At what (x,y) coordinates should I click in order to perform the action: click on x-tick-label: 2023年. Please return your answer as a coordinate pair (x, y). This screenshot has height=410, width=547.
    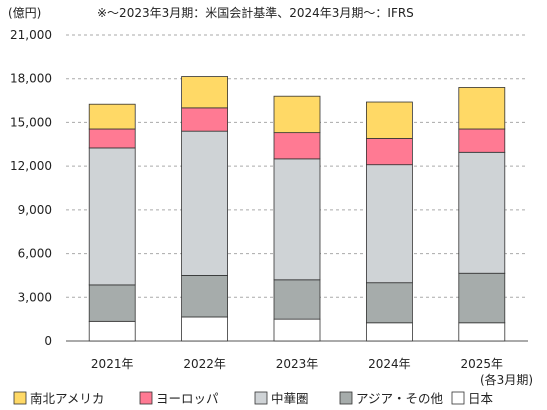
    Looking at the image, I should click on (297, 364).